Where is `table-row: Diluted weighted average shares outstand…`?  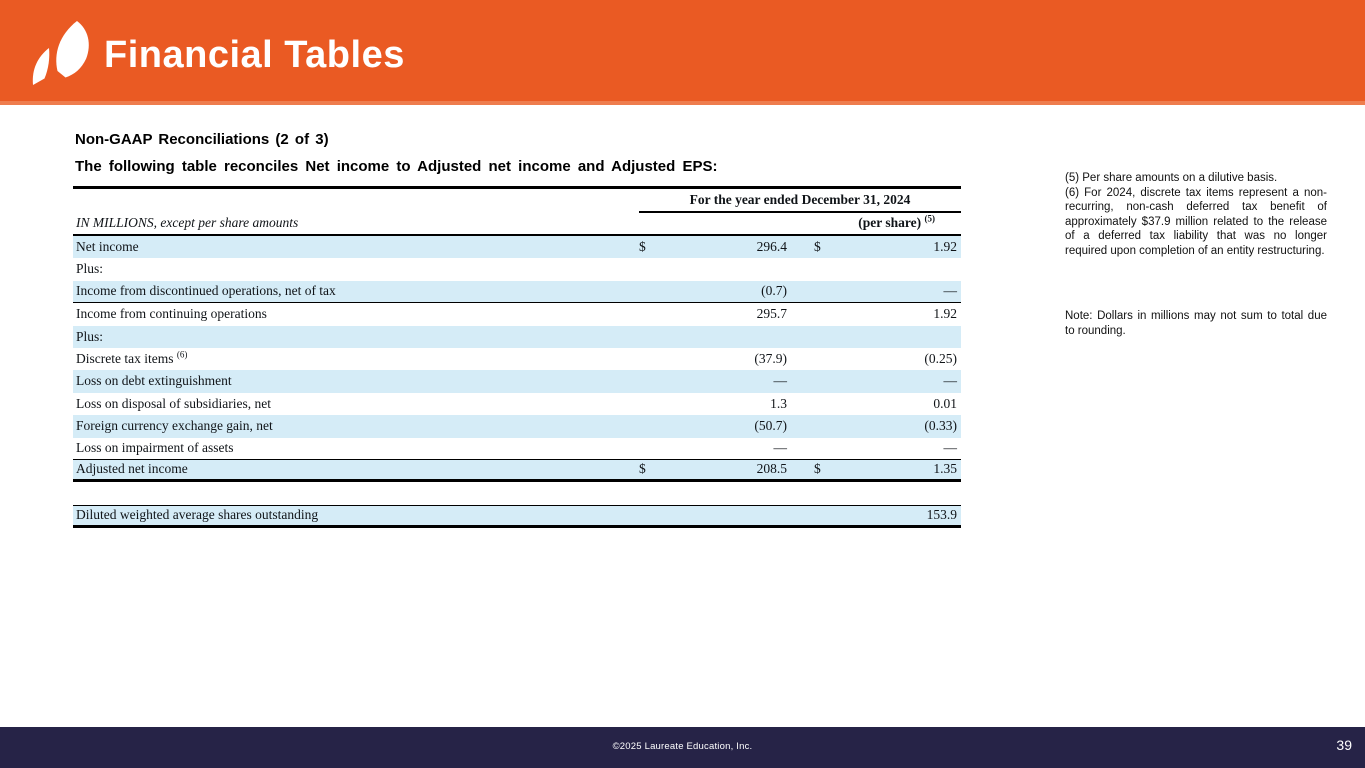
table-row: Diluted weighted average shares outstand… is located at coordinates (517, 516).